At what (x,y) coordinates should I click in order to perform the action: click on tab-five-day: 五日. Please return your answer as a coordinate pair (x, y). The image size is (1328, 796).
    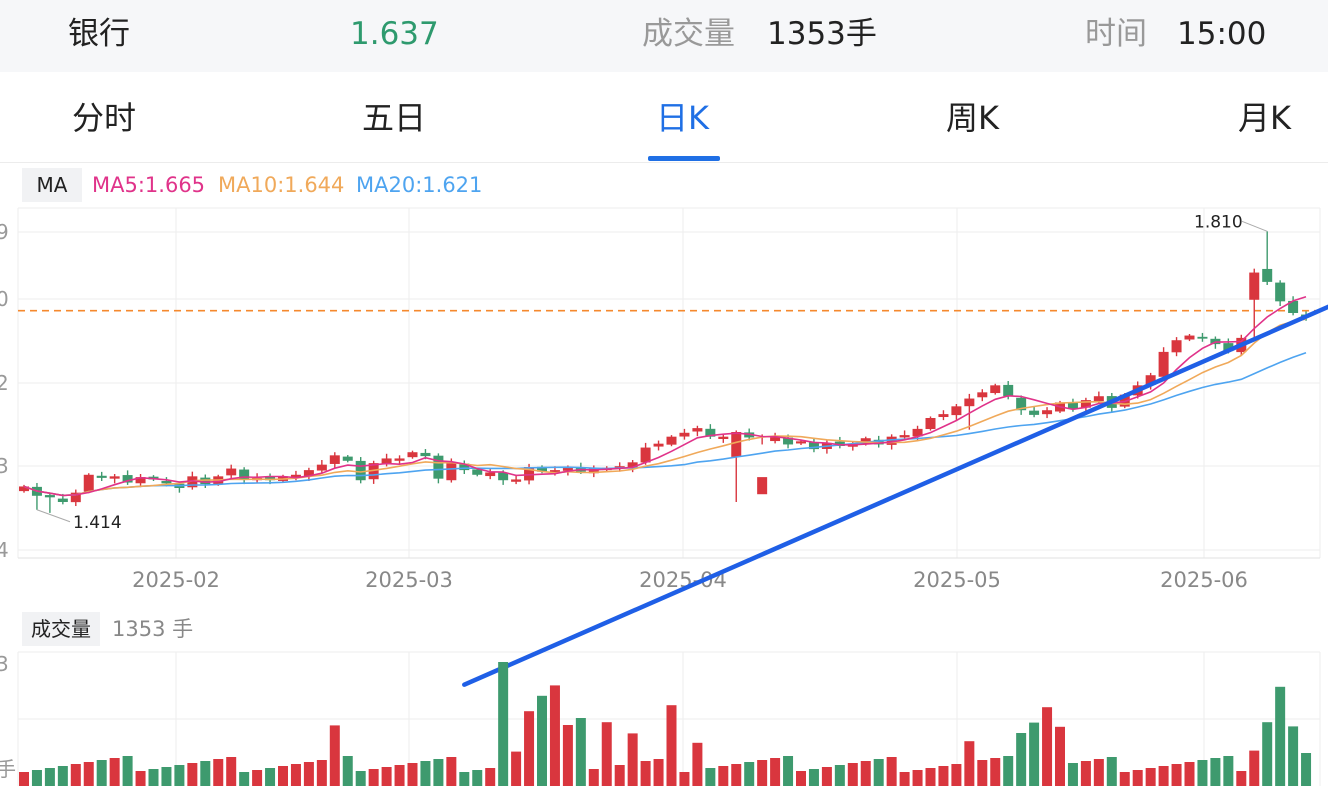
    Looking at the image, I should click on (394, 118).